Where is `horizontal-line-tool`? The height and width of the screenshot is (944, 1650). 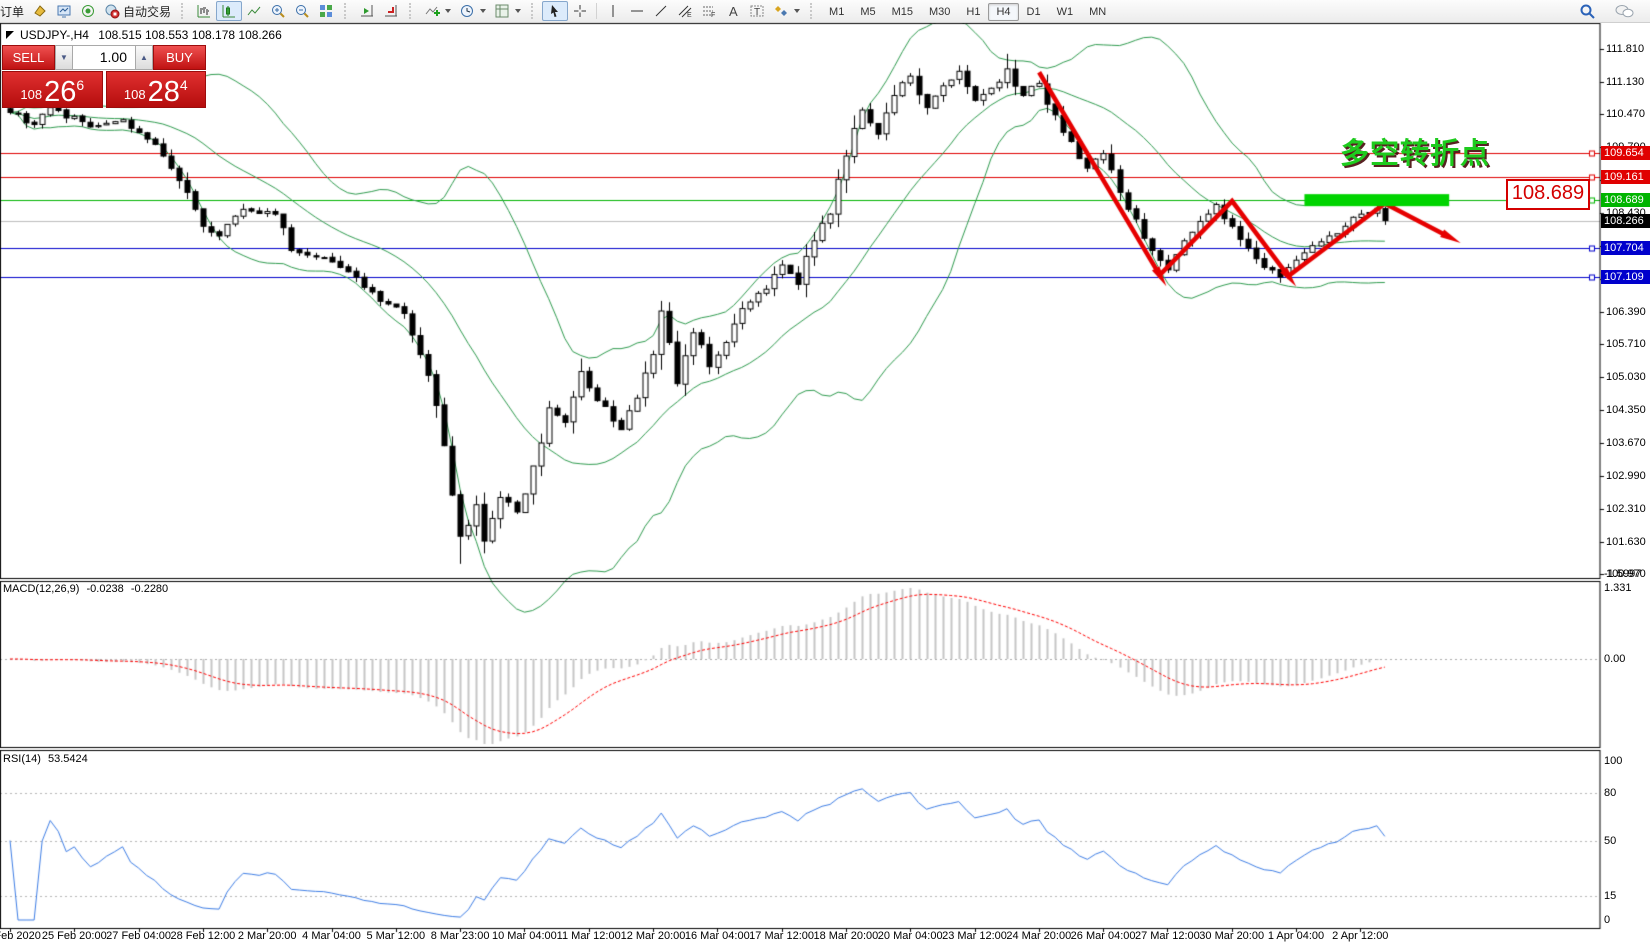 horizontal-line-tool is located at coordinates (637, 11).